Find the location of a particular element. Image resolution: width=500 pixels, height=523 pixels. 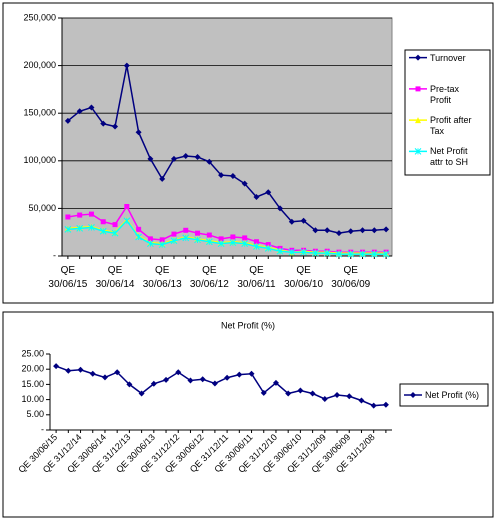

legend-label: Net Profit (%) is located at coordinates (452, 395).